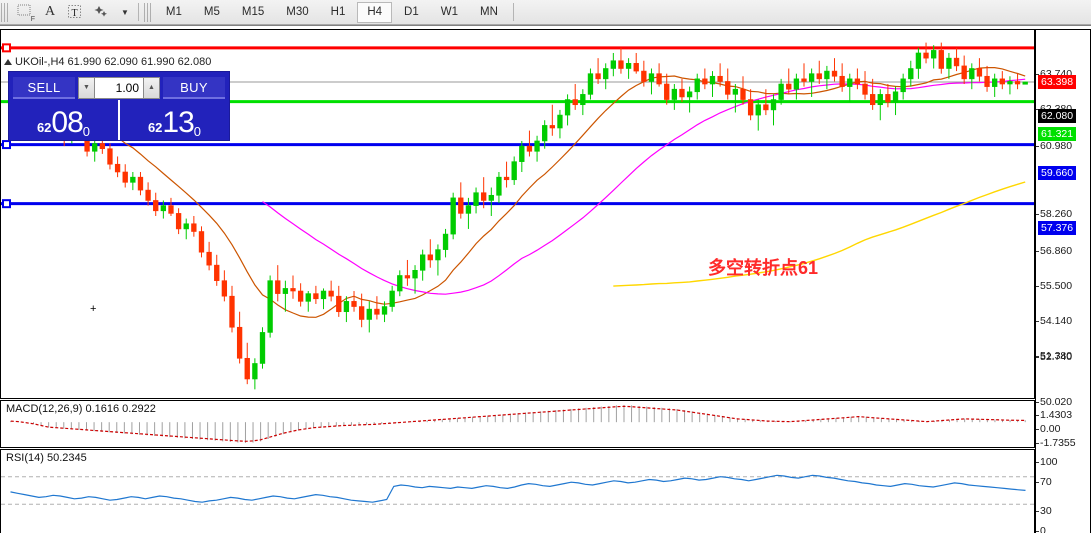 Image resolution: width=1091 pixels, height=533 pixels. I want to click on timeframe-m1: M1, so click(173, 12).